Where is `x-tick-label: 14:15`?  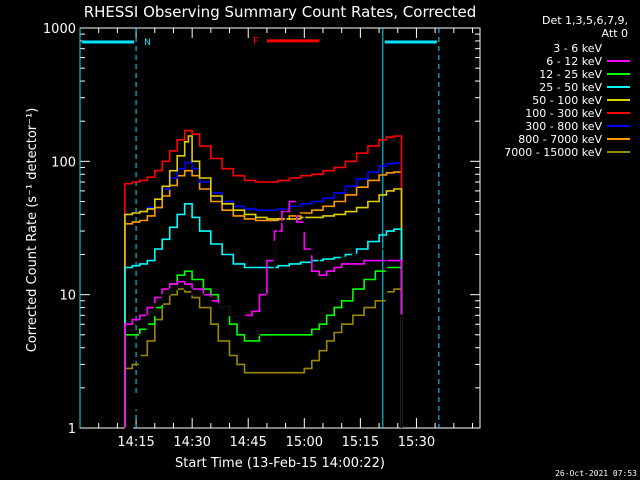 x-tick-label: 14:15 is located at coordinates (135, 442).